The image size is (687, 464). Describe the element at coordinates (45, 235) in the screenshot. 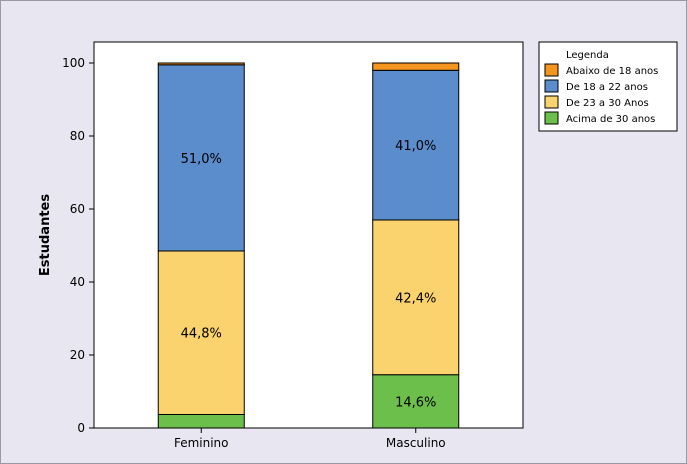

I see `y-axis-label: Estudantes` at that location.